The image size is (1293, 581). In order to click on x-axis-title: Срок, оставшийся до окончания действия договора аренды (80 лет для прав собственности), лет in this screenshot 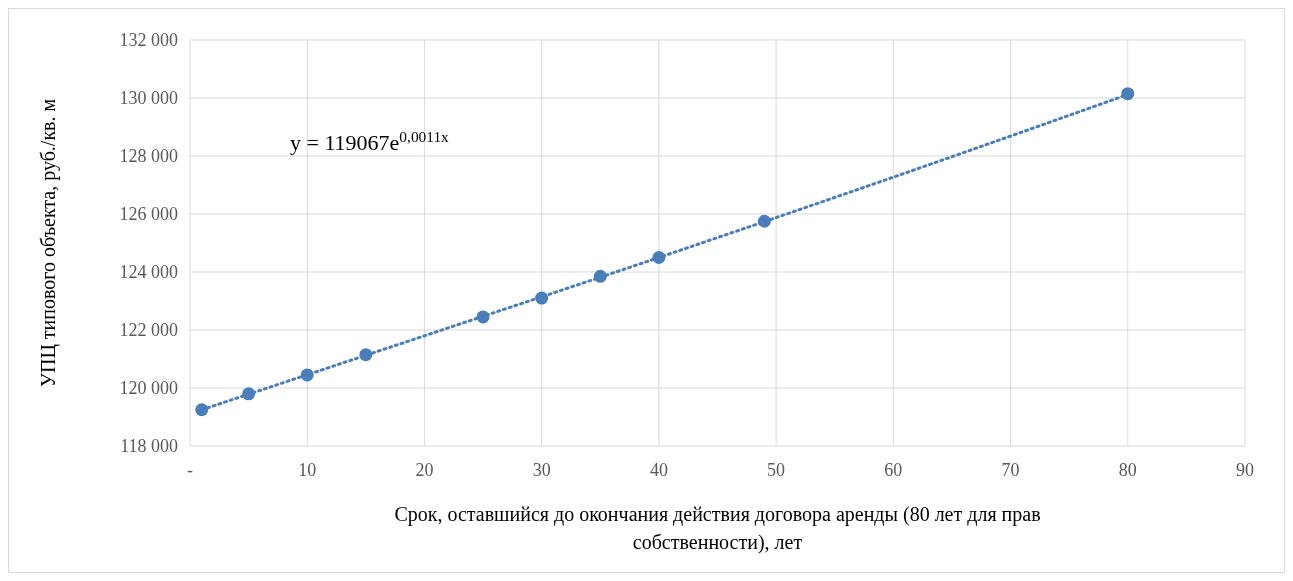, I will do `click(717, 528)`.